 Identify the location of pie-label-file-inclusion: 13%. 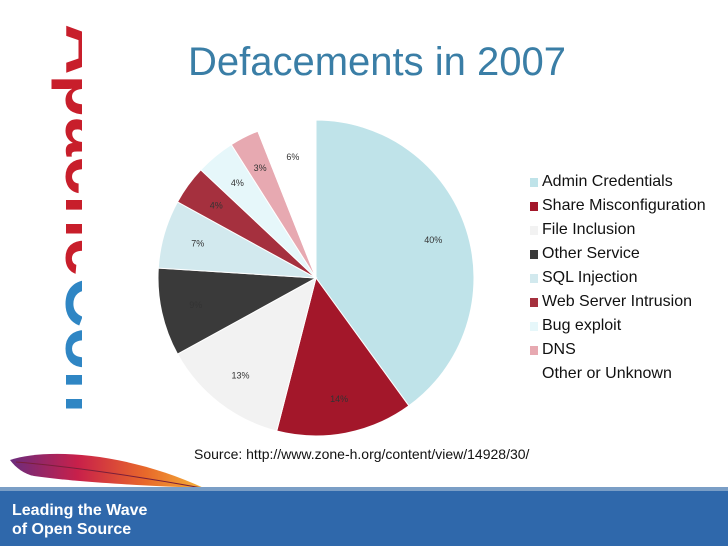
(240, 375).